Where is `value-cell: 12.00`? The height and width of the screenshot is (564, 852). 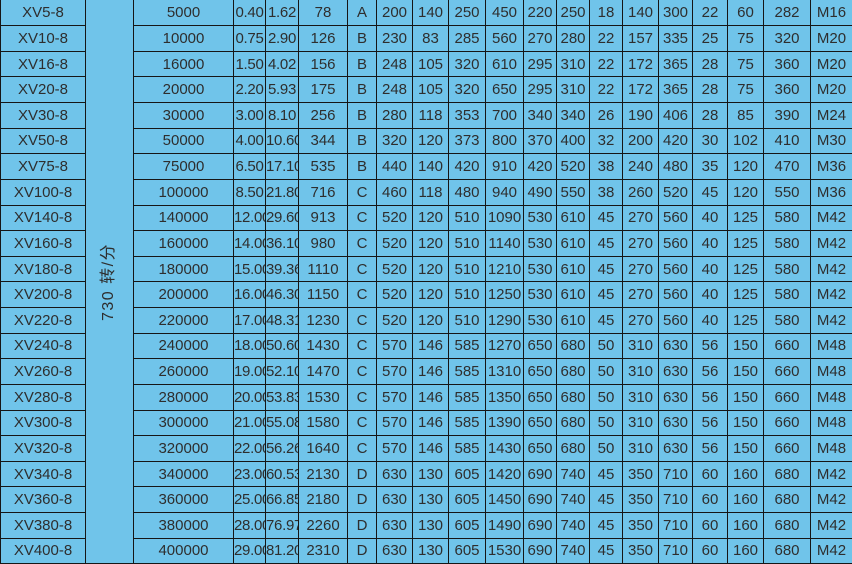 value-cell: 12.00 is located at coordinates (249, 218).